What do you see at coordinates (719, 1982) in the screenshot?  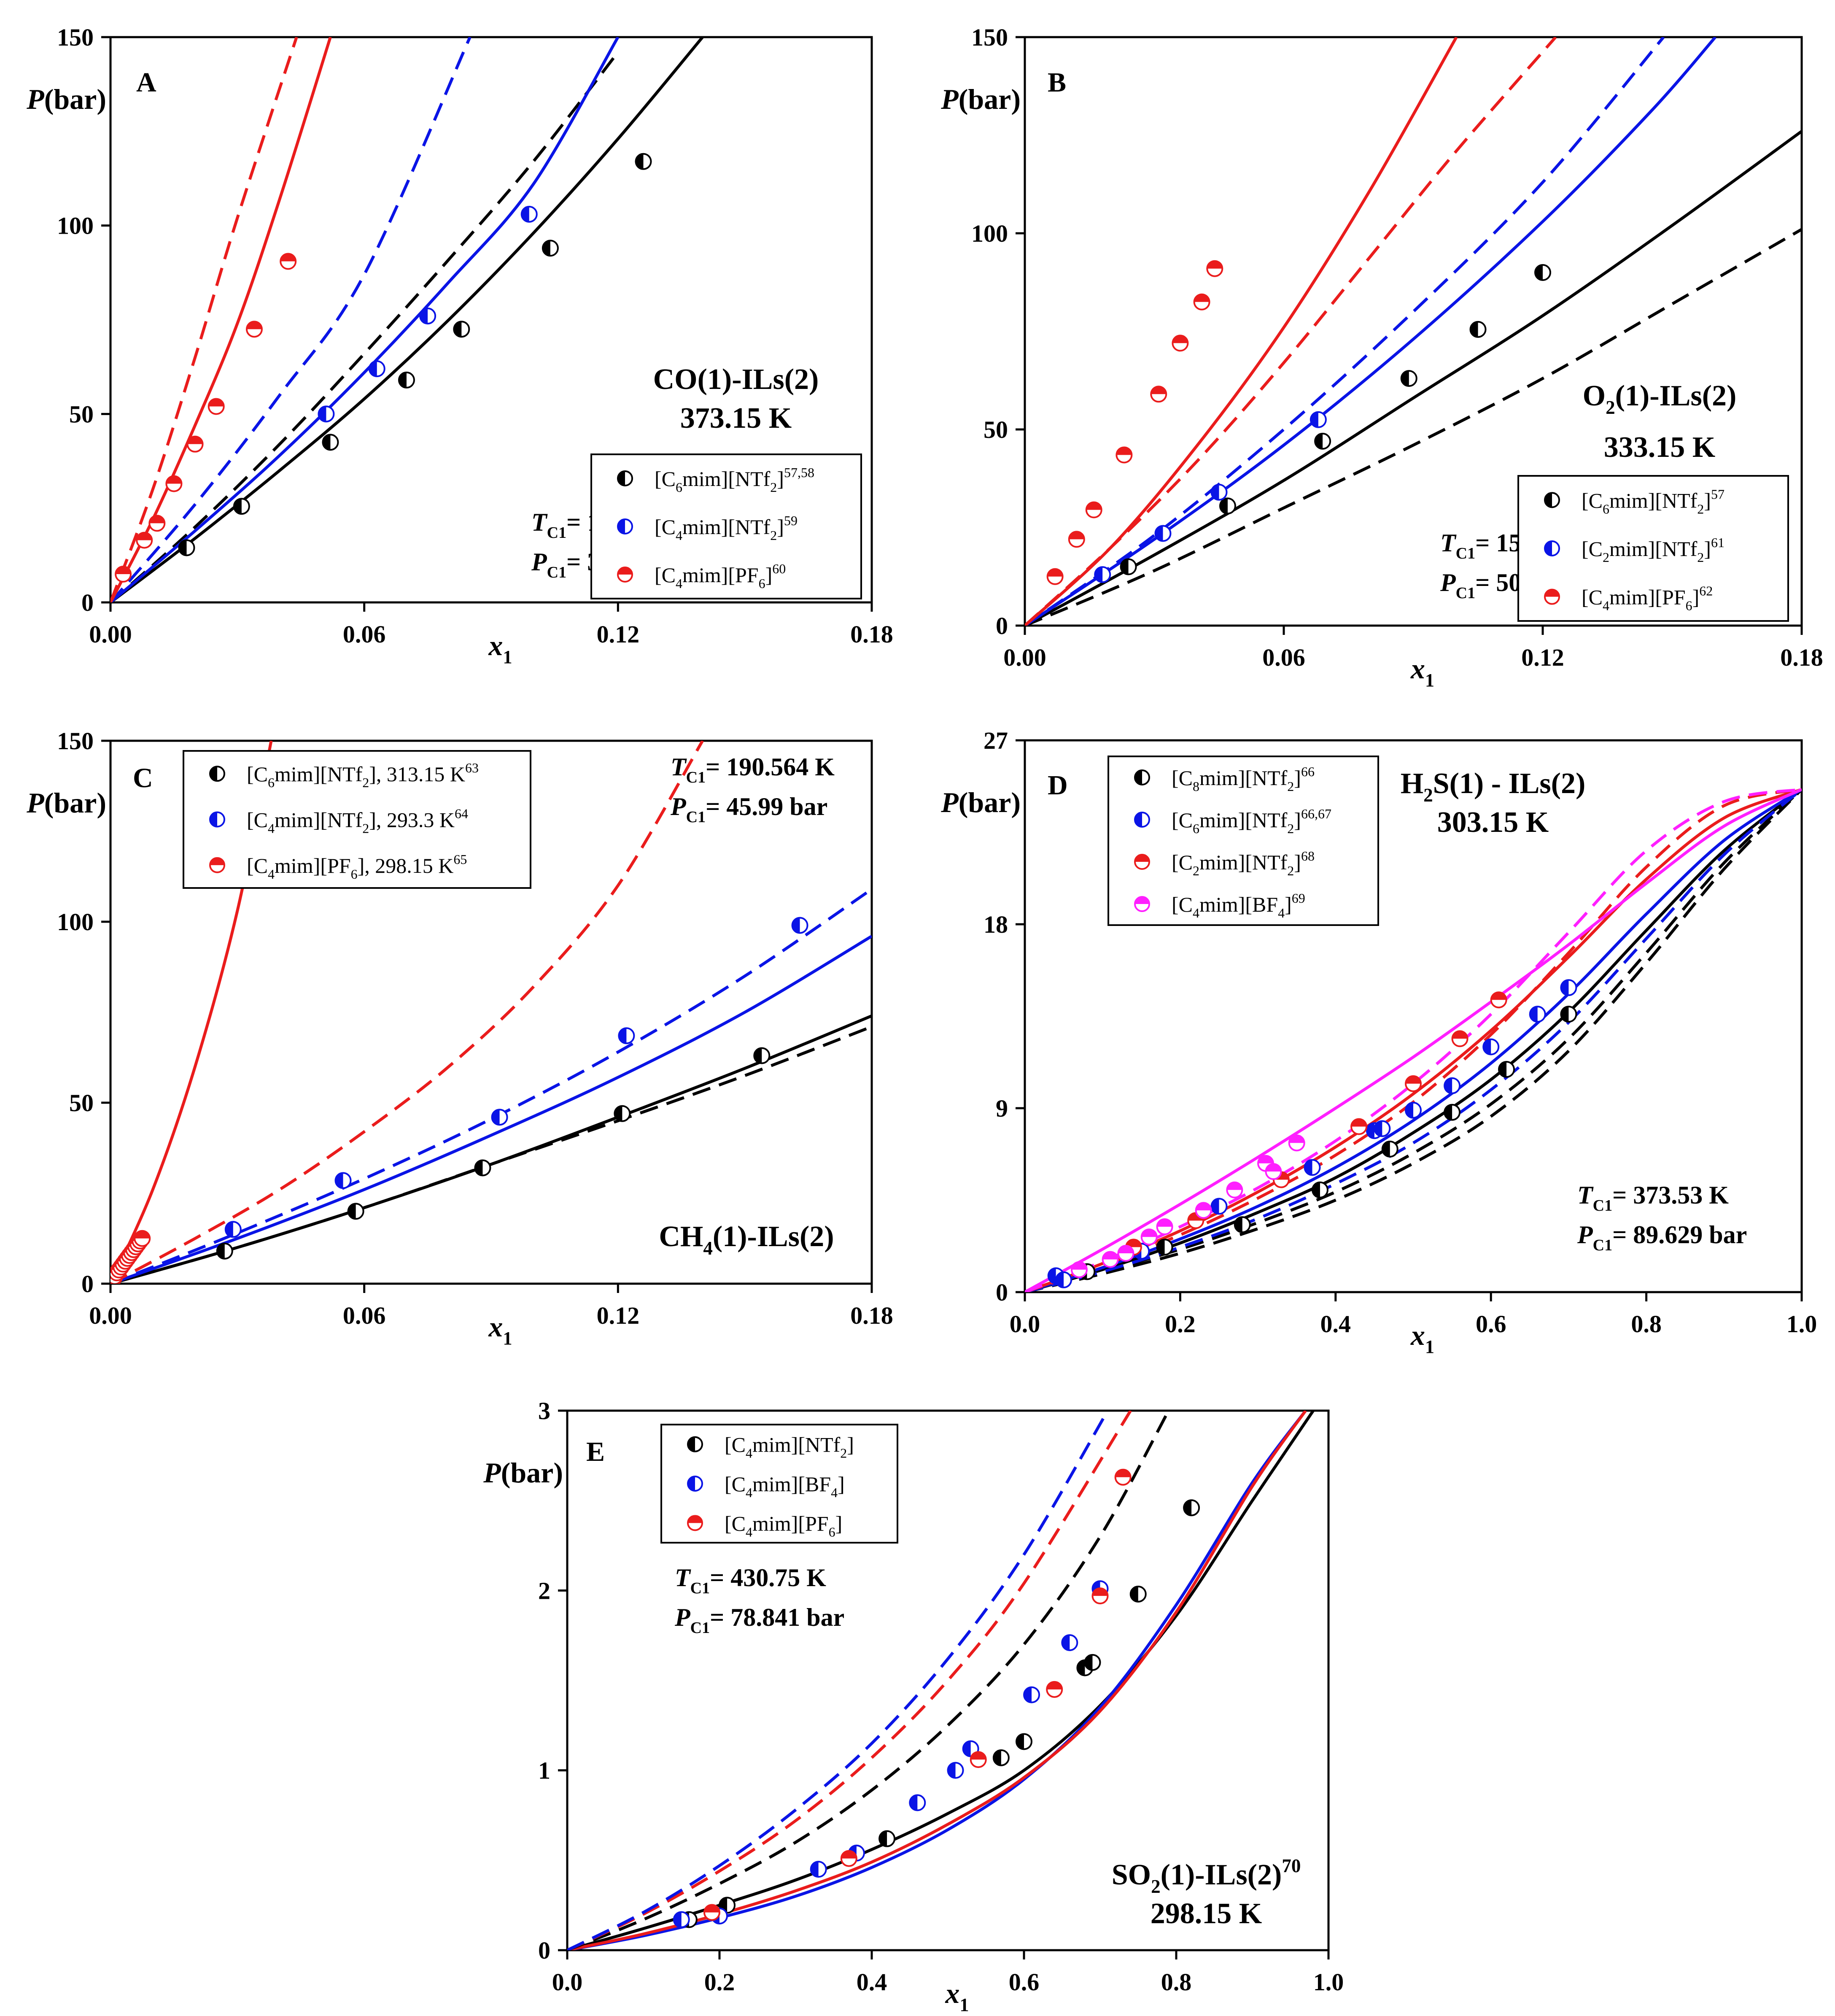 I see `x-tick-label: 0.2` at bounding box center [719, 1982].